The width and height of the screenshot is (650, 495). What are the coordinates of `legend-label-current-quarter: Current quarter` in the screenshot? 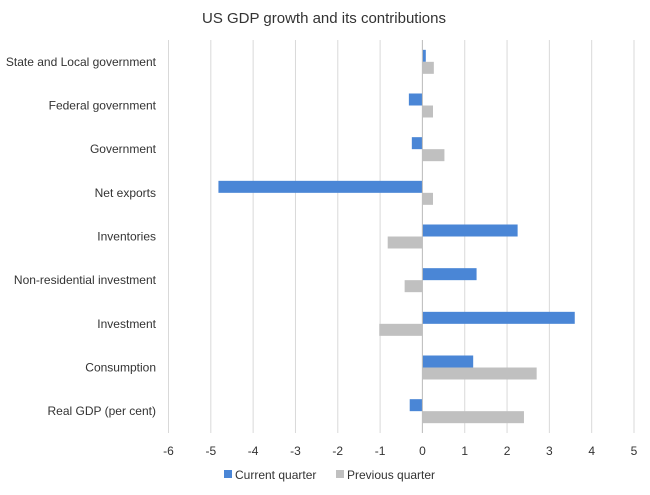 It's located at (275, 475).